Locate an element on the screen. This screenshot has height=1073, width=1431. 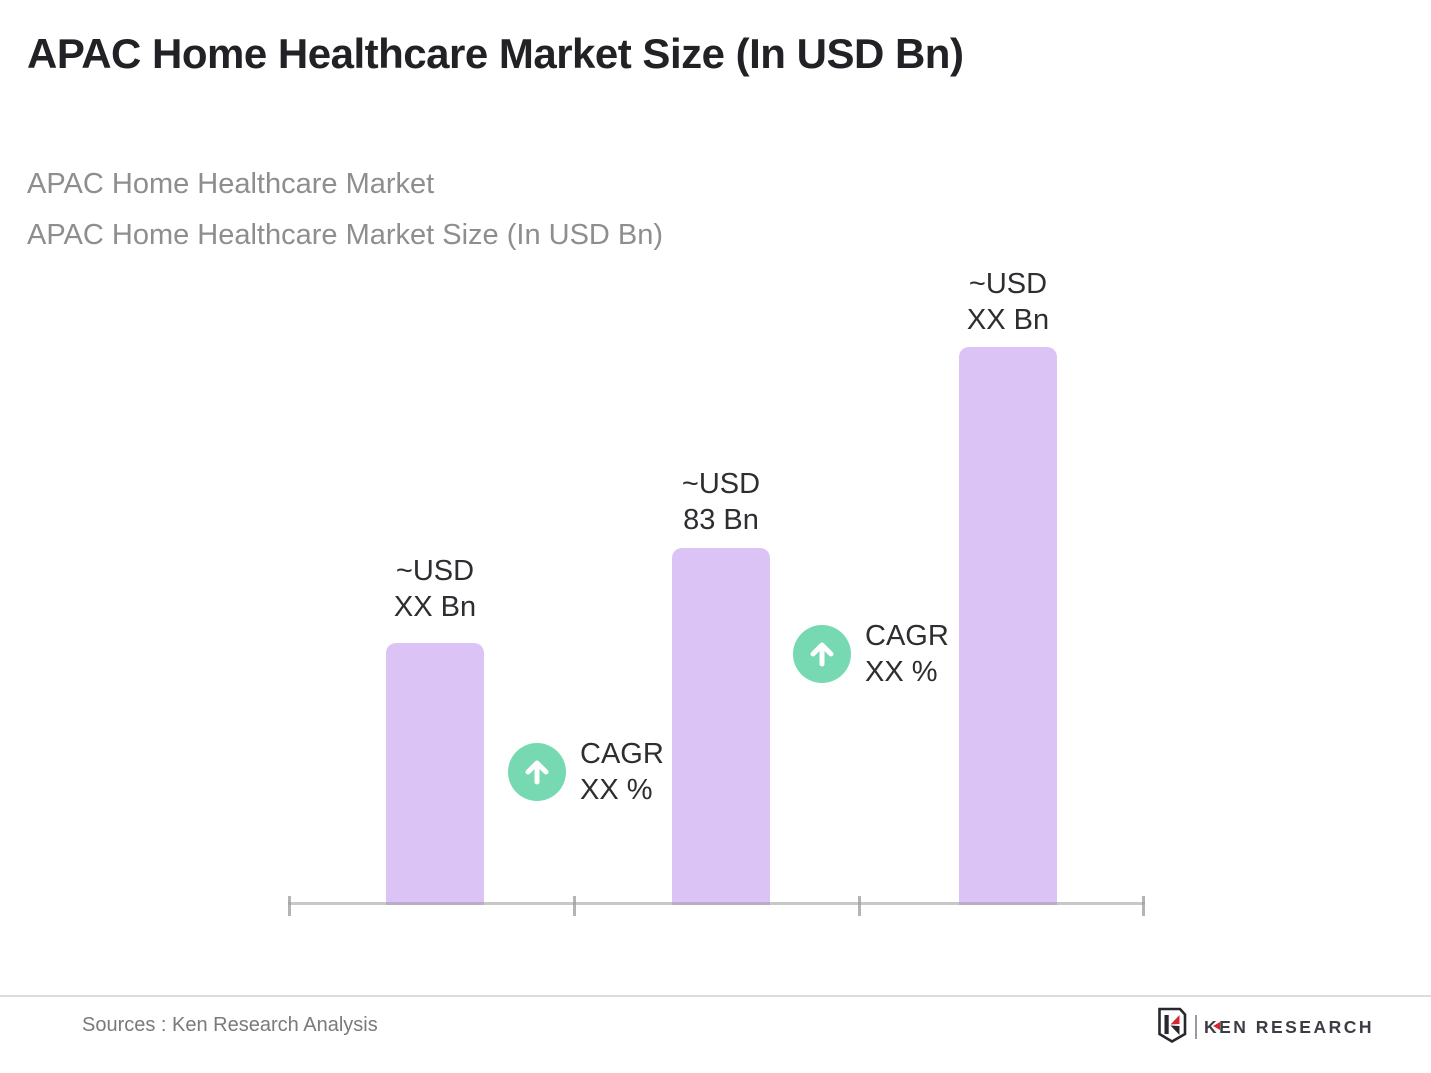
cagr-annotation-2: CAGR XX % is located at coordinates (871, 654).